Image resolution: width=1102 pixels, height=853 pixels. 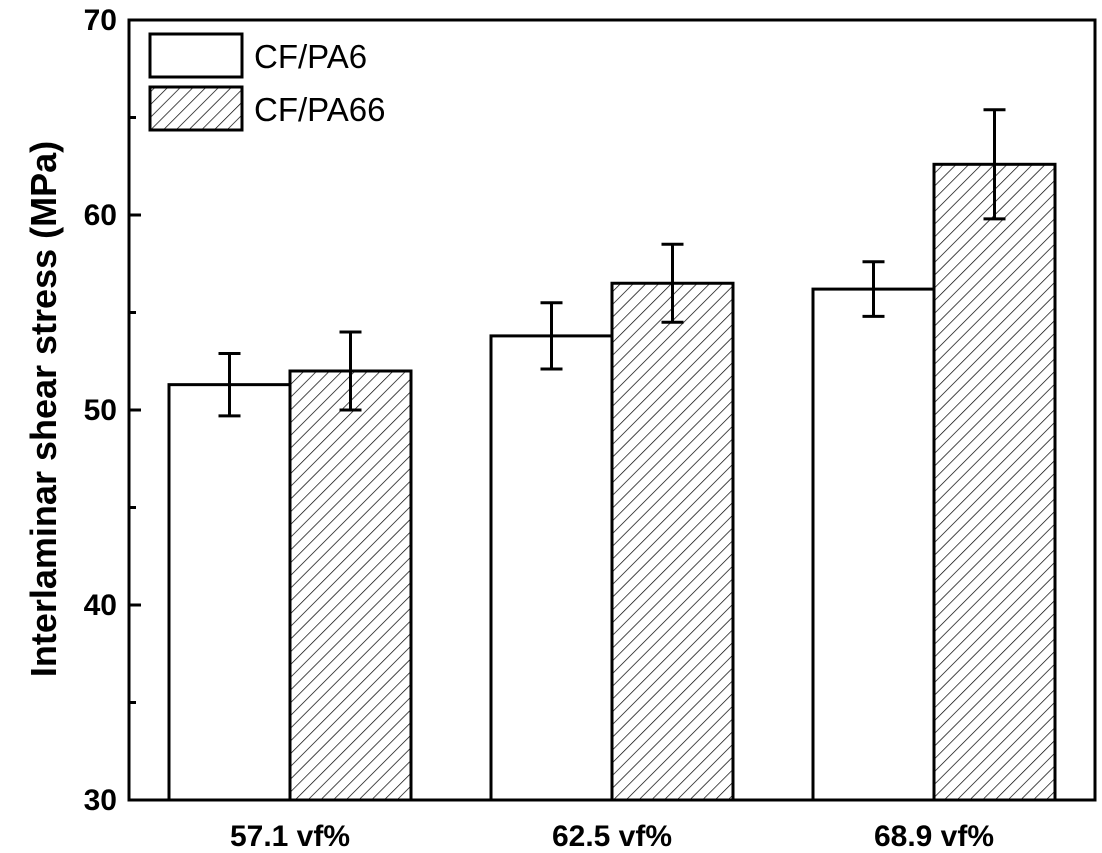 I want to click on y-tick-label: 60, so click(x=100, y=215).